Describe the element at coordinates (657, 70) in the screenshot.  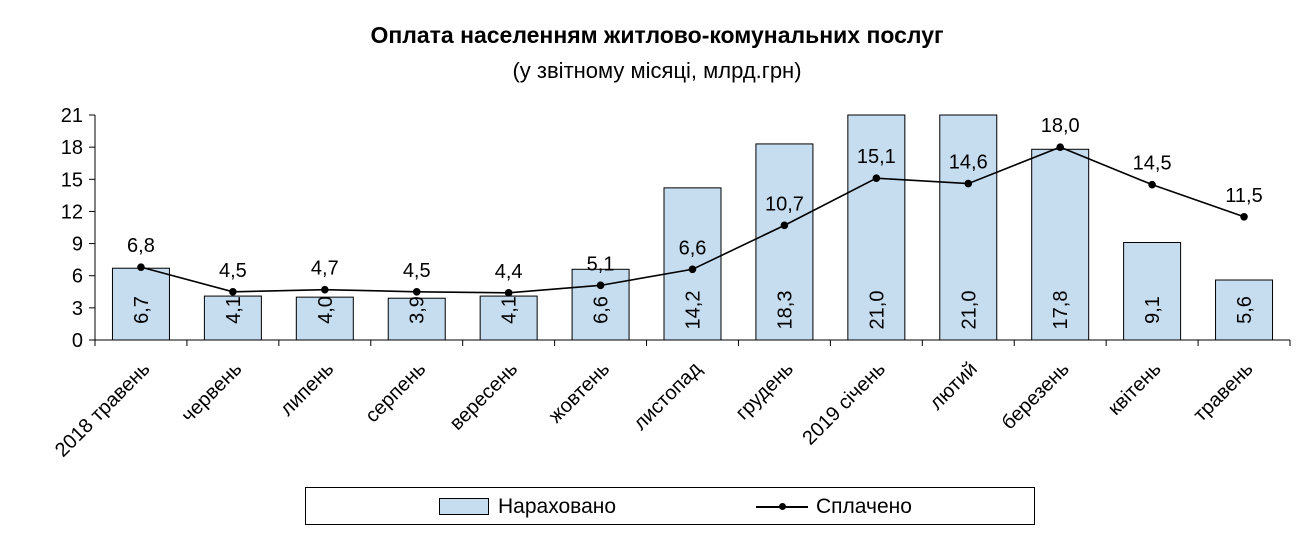
I see `chart-subtitle: (у звітному місяці, млрд.грн)` at that location.